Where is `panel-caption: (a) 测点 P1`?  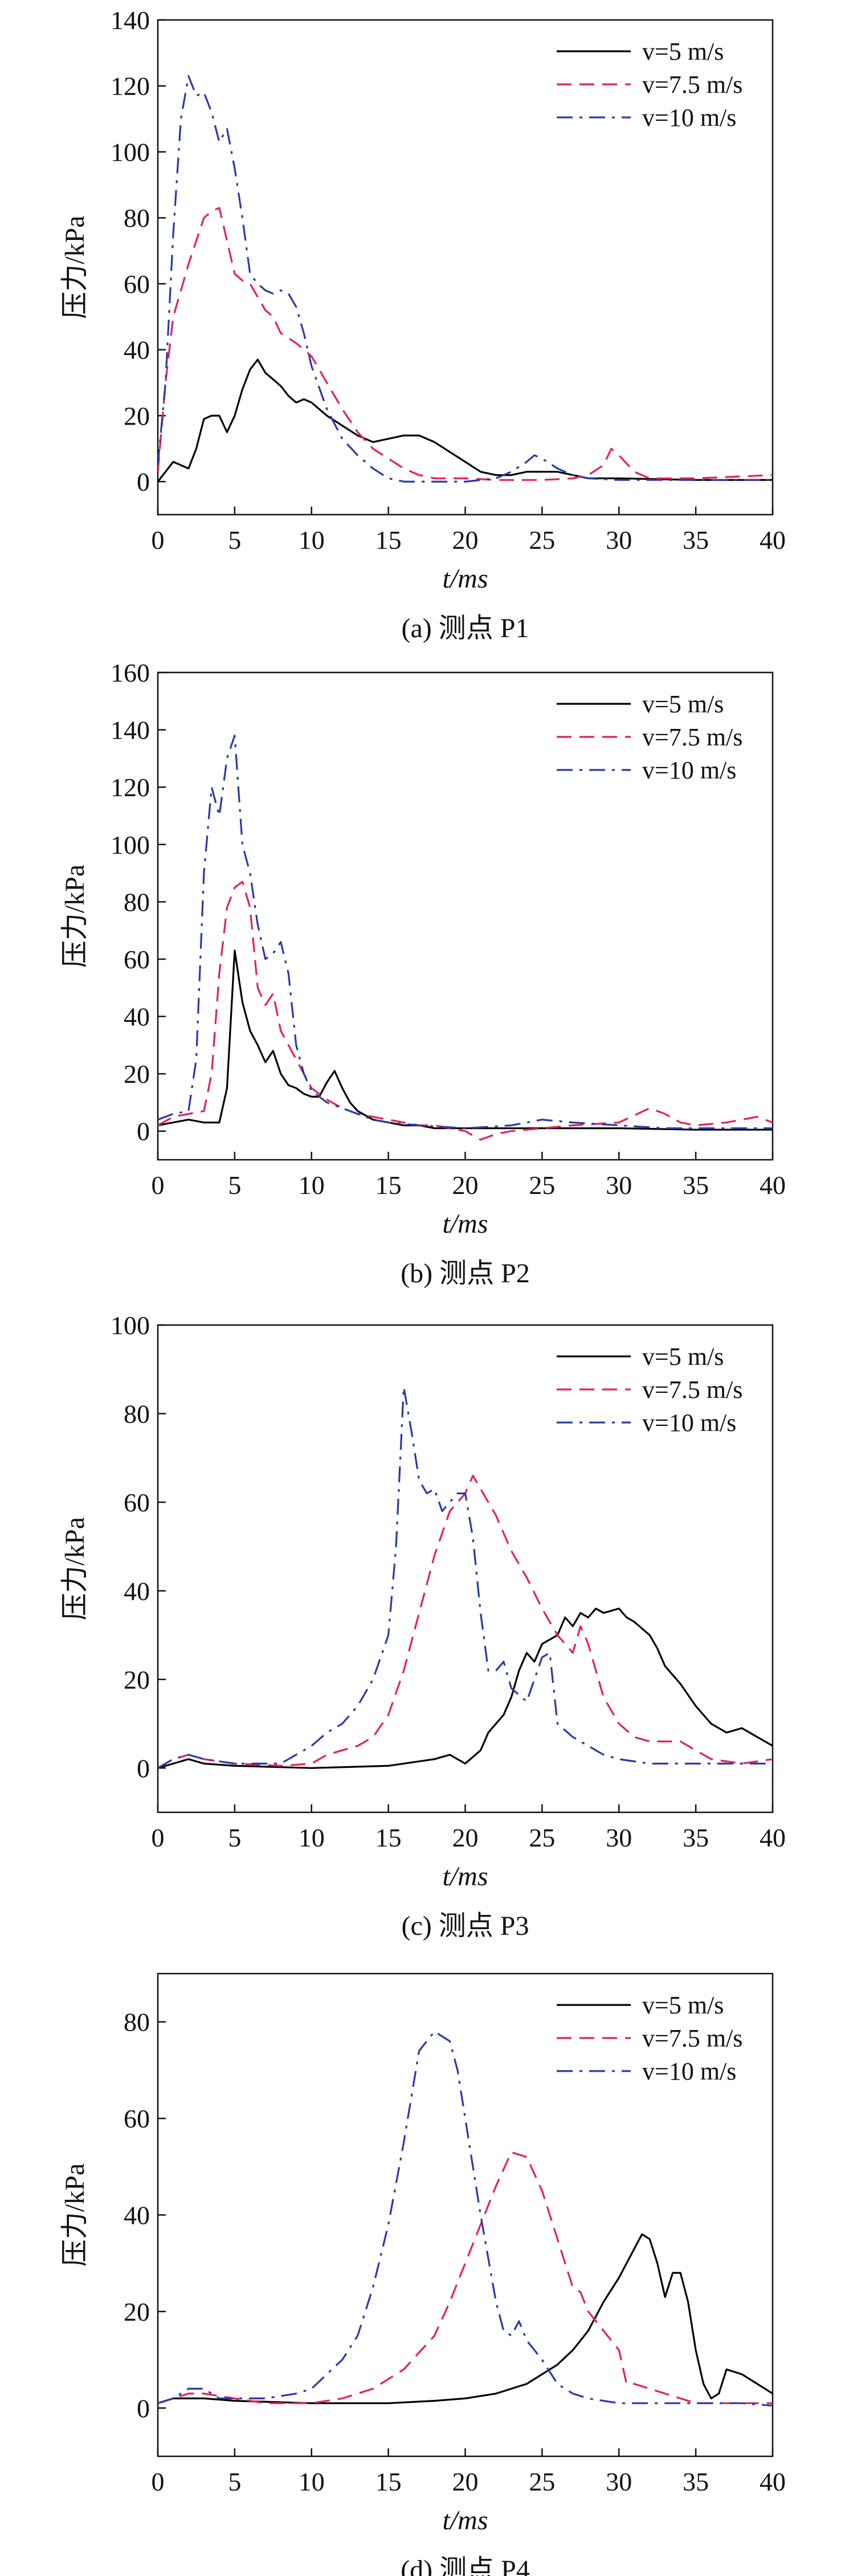 panel-caption: (a) 测点 P1 is located at coordinates (465, 628).